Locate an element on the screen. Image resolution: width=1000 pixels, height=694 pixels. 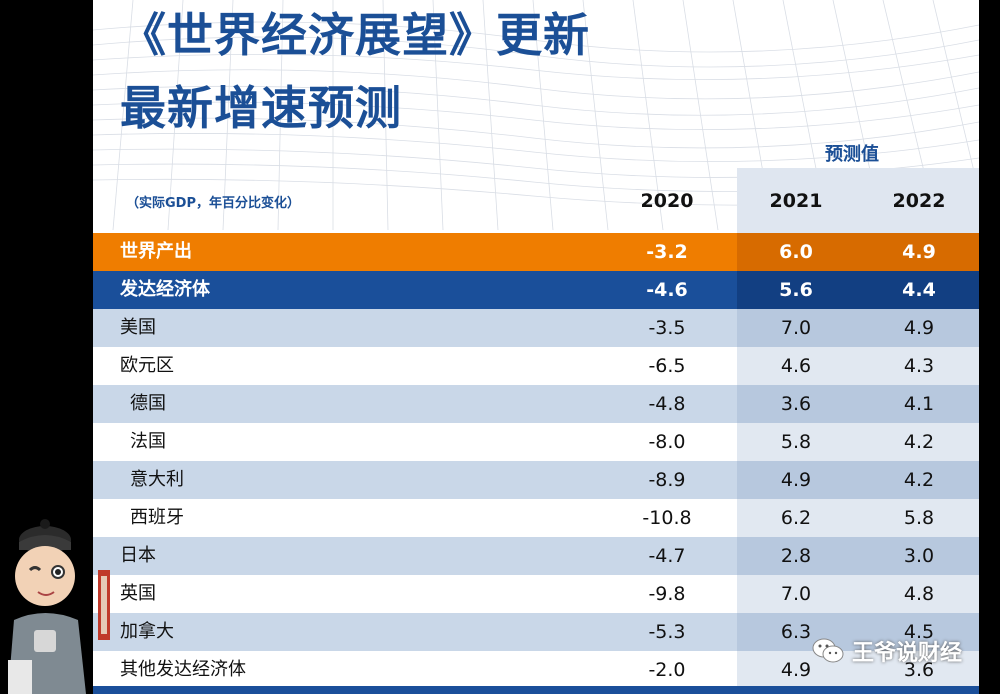
value-2022: 4.3 is located at coordinates (919, 366).